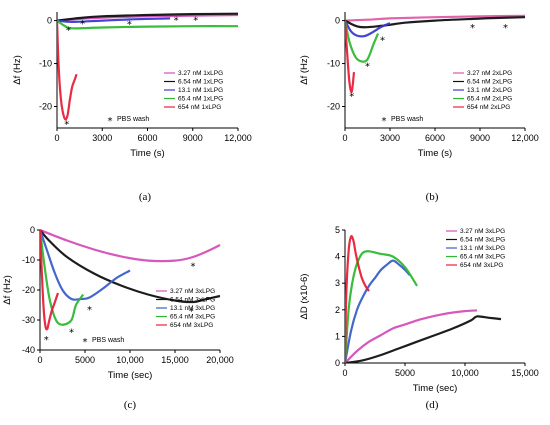 This screenshot has height=425, width=550. Describe the element at coordinates (525, 138) in the screenshot. I see `x-tick-label: 12,000` at that location.